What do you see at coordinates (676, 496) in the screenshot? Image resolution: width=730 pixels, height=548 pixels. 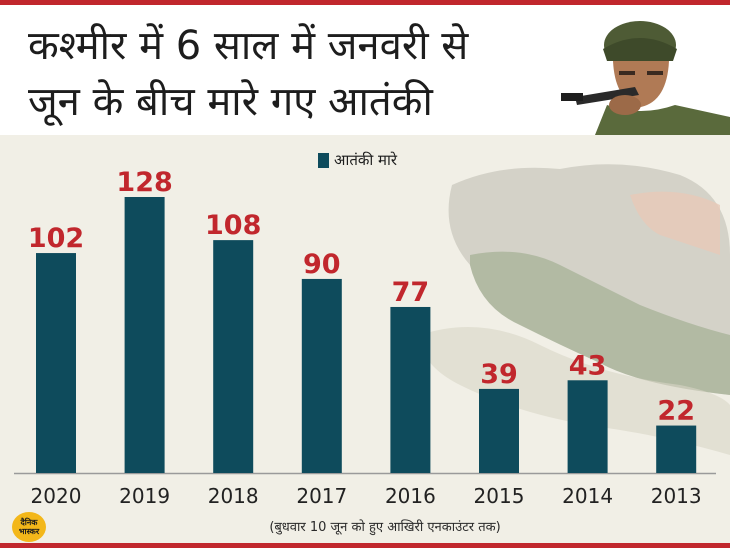 I see `x-tick-2013: 2013` at bounding box center [676, 496].